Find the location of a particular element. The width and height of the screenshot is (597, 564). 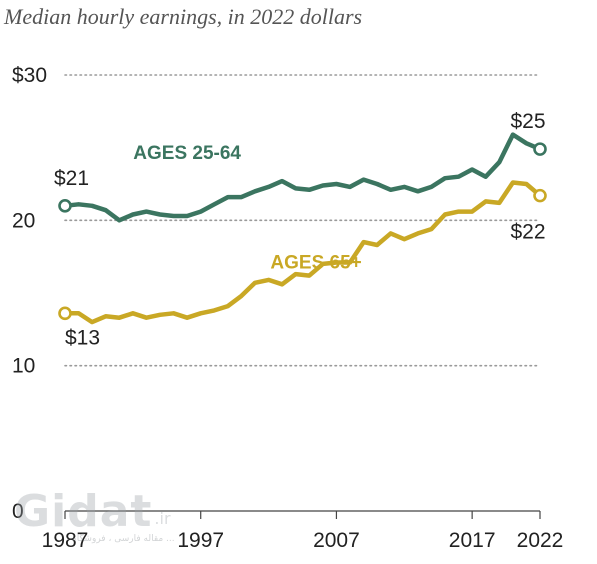

x-tick-label: 2007 is located at coordinates (336, 540).